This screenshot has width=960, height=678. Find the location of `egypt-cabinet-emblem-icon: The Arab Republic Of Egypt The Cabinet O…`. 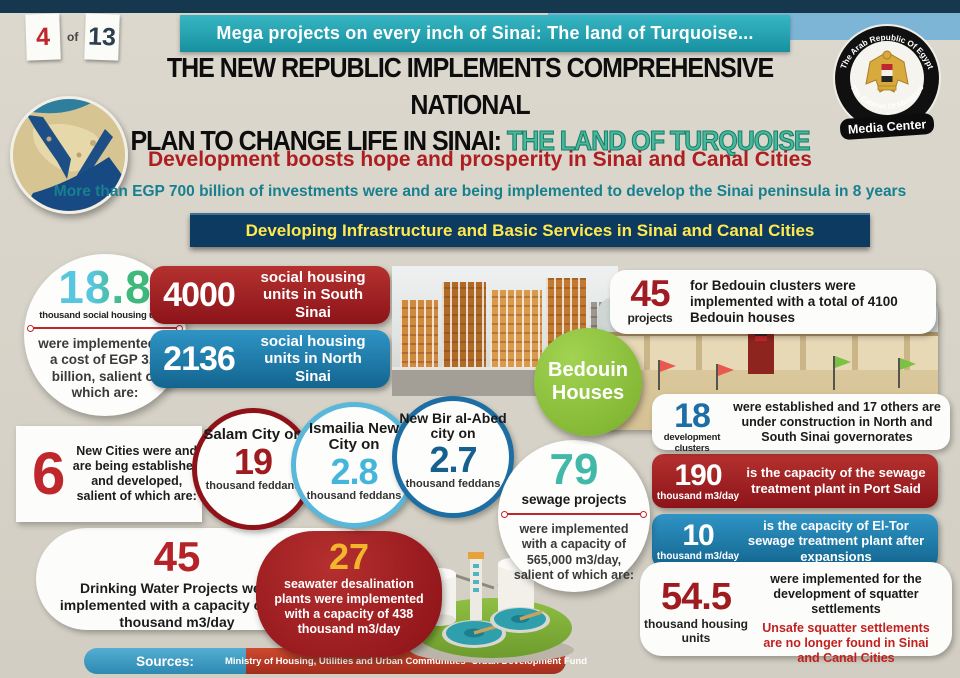

egypt-cabinet-emblem-icon: The Arab Republic Of Egypt The Cabinet O… is located at coordinates (887, 82).